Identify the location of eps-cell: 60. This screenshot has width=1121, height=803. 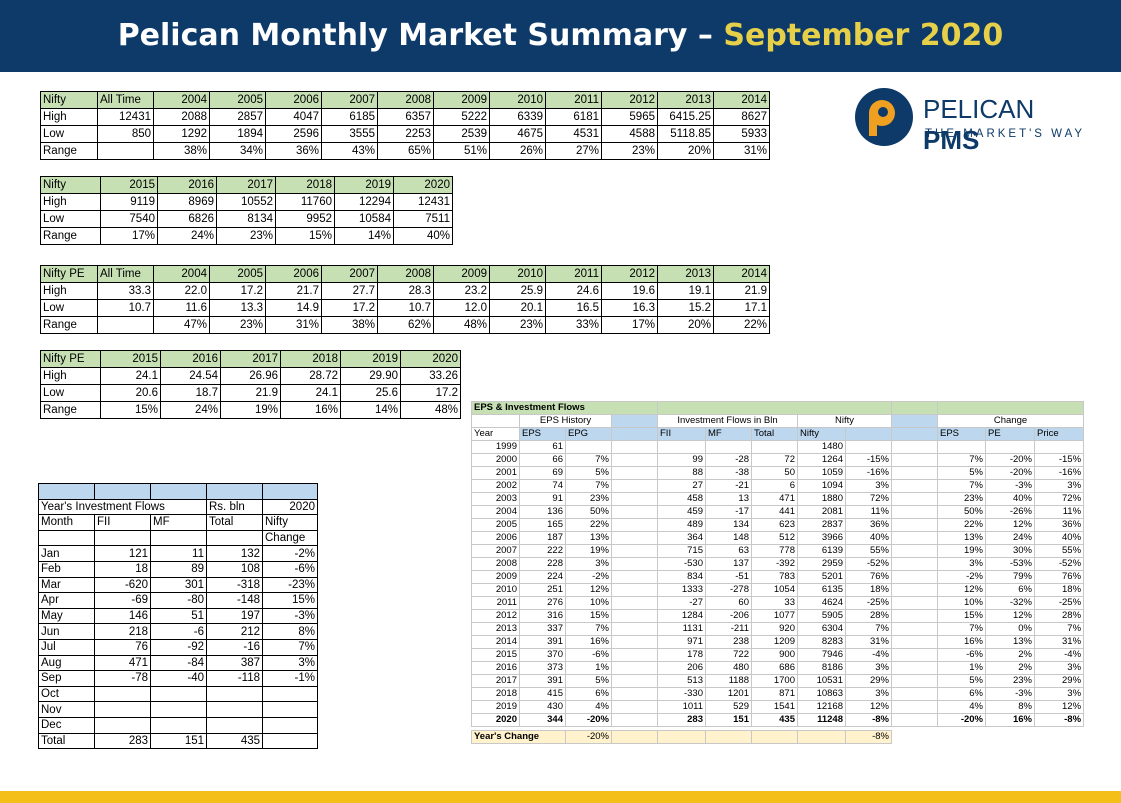
(728, 603).